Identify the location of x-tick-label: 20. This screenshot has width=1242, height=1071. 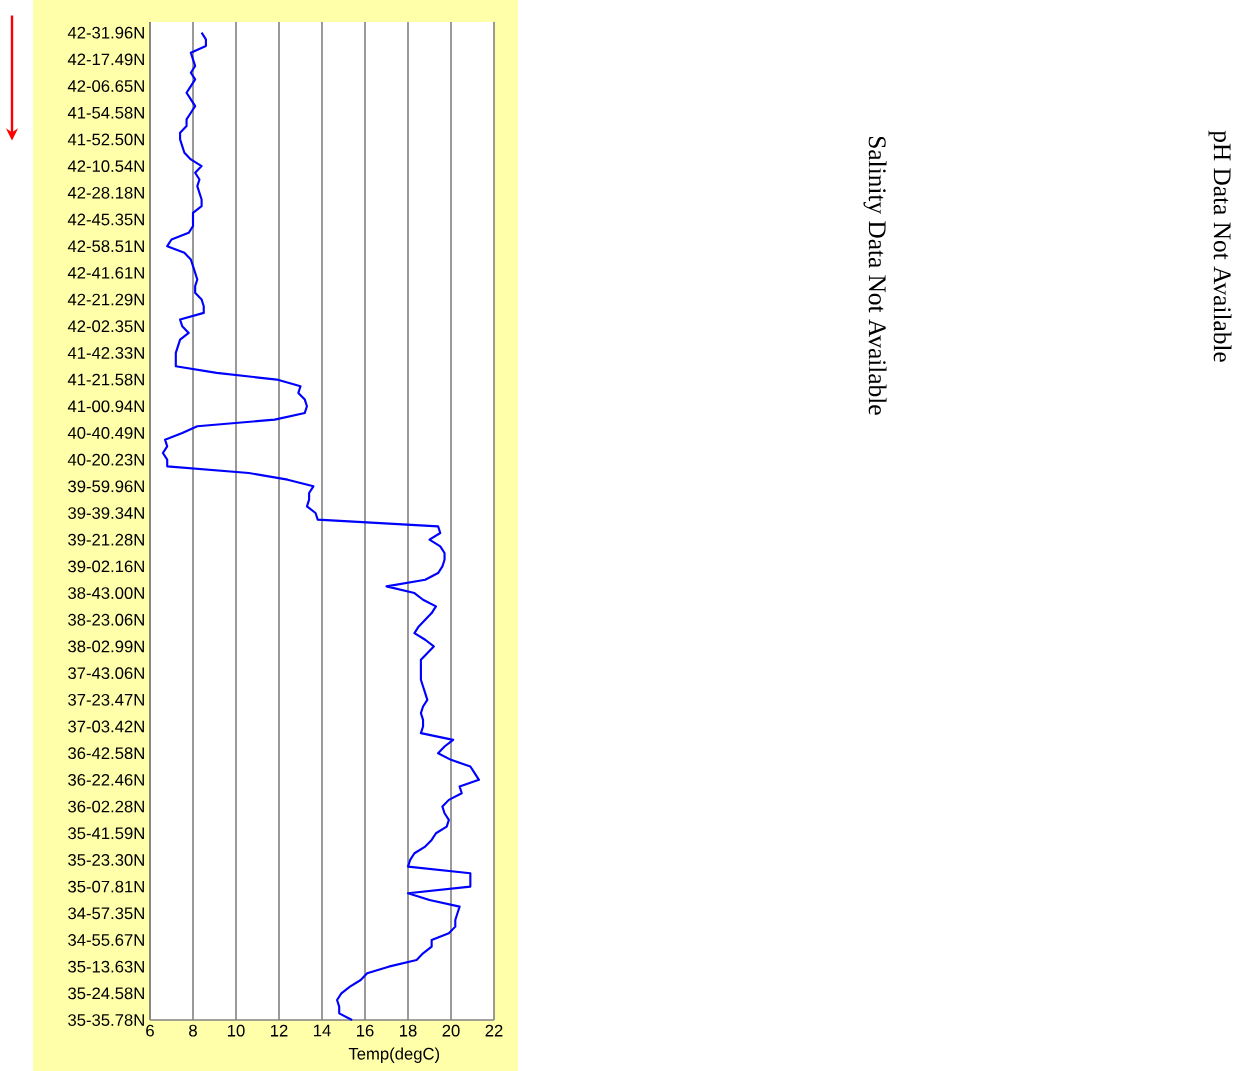
(451, 1030).